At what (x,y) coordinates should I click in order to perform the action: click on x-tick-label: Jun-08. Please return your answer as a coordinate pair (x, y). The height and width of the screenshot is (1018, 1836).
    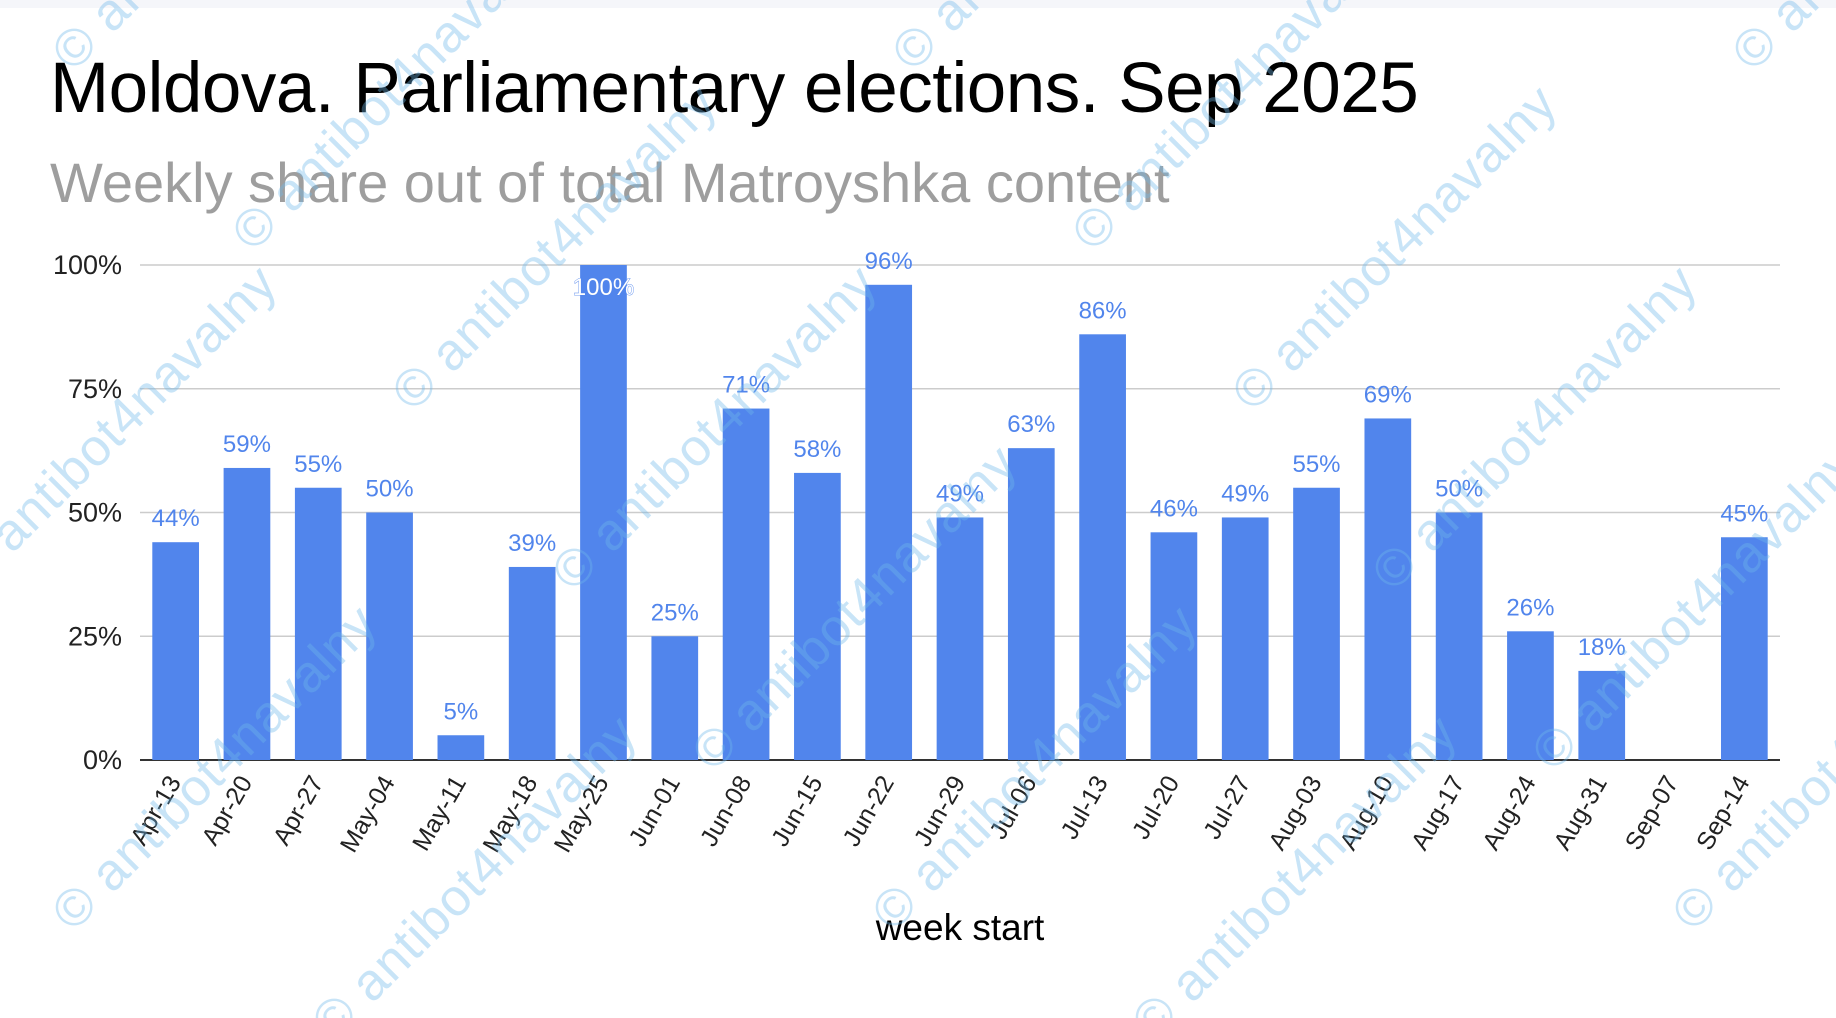
    Looking at the image, I should click on (726, 811).